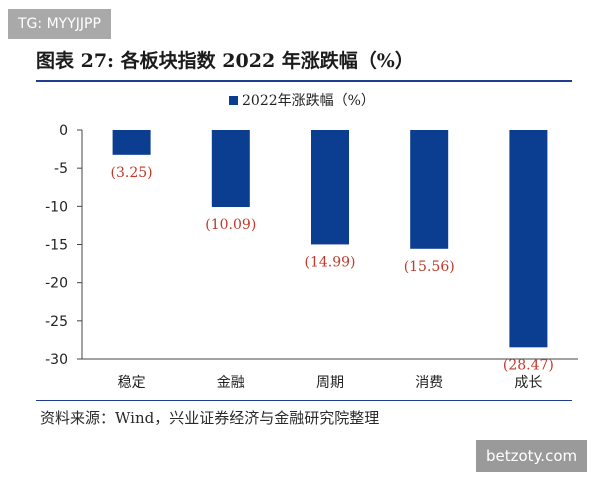  What do you see at coordinates (532, 456) in the screenshot?
I see `watermark: betzoty.com` at bounding box center [532, 456].